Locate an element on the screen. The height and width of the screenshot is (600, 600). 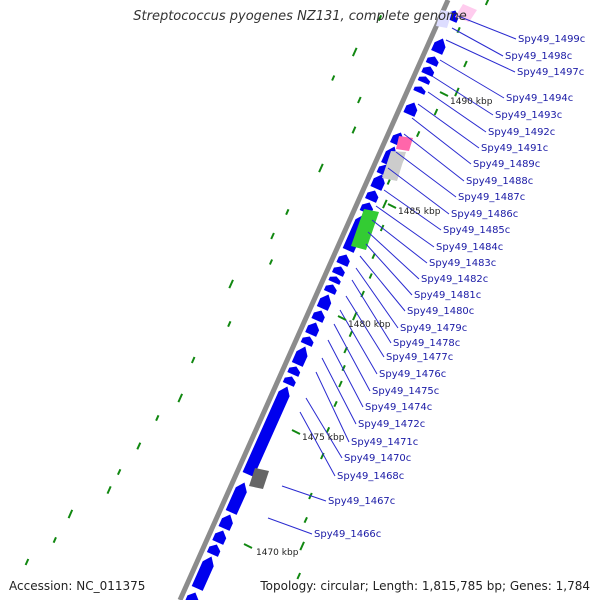
gene-label: Spy49_1475c is located at coordinates (405, 391).